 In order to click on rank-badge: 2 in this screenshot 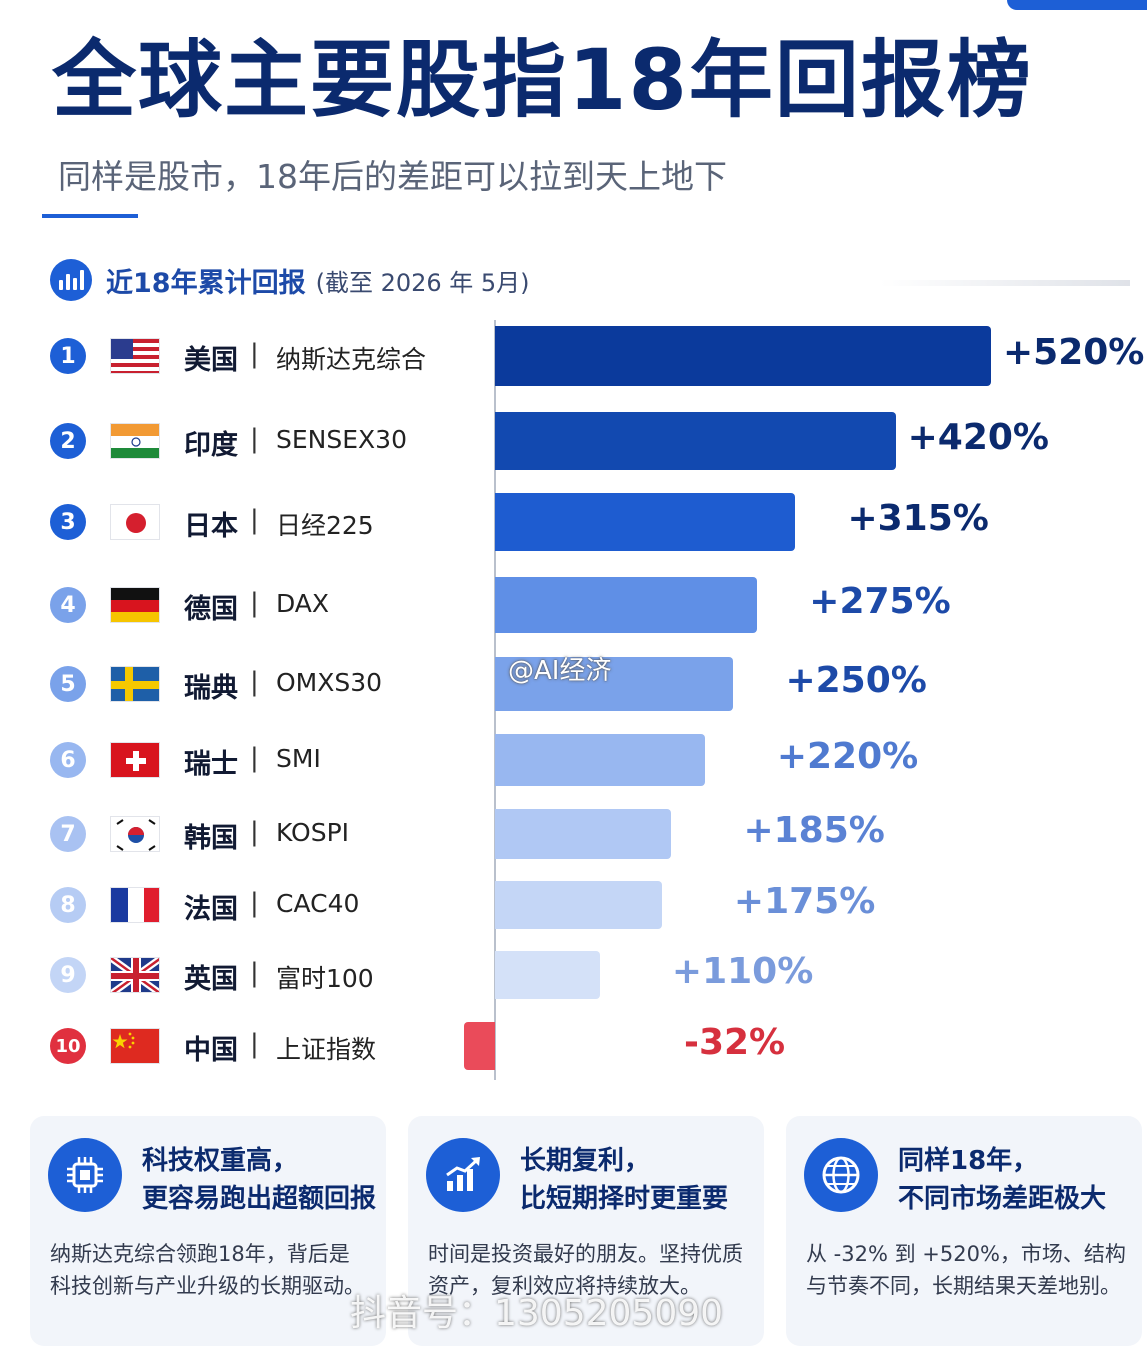, I will do `click(68, 441)`.